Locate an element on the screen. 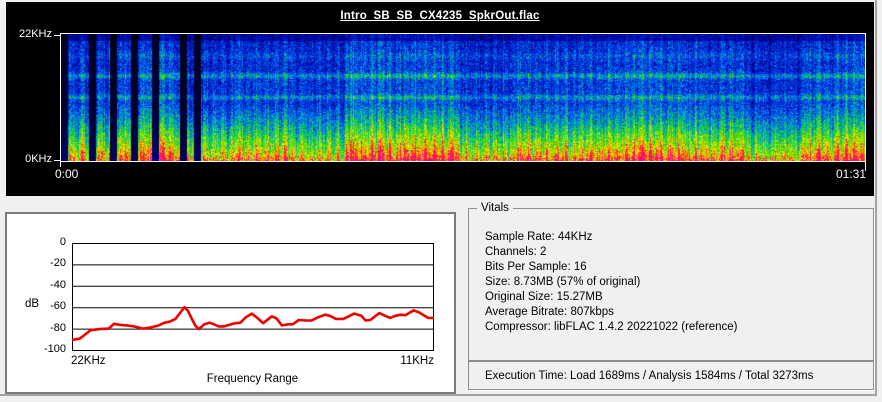  window-frame-bottom is located at coordinates (438, 395).